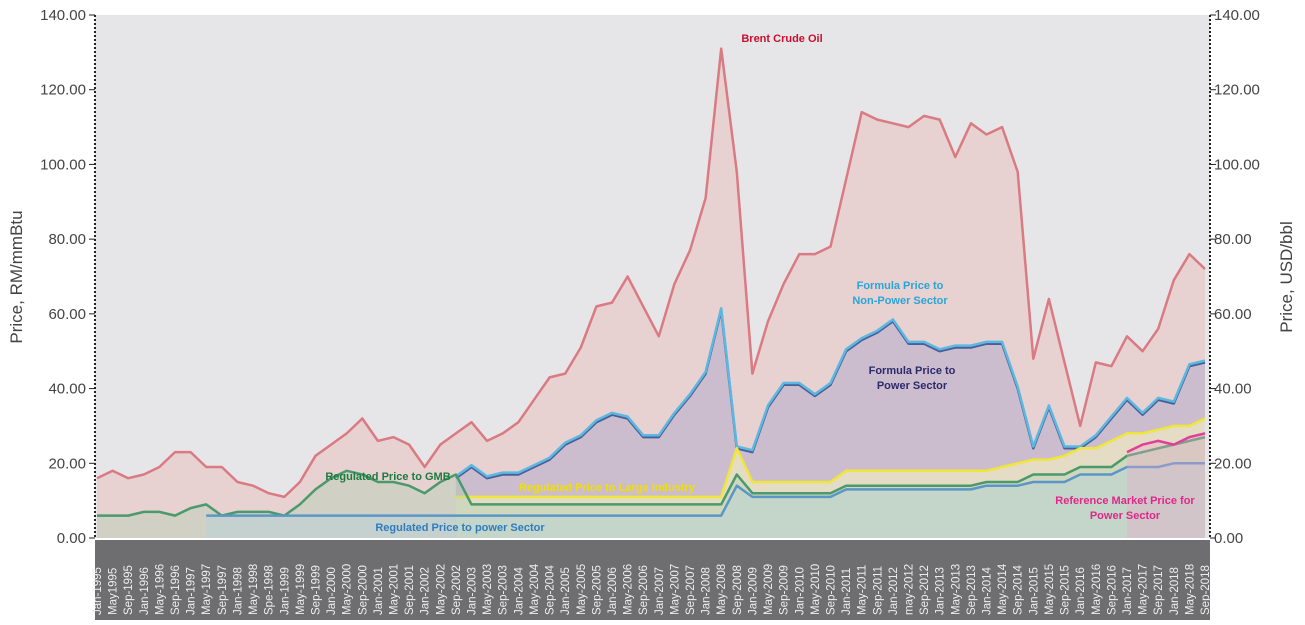 The height and width of the screenshot is (625, 1305). What do you see at coordinates (457, 590) in the screenshot?
I see `x-tick-label: Sep-2002` at bounding box center [457, 590].